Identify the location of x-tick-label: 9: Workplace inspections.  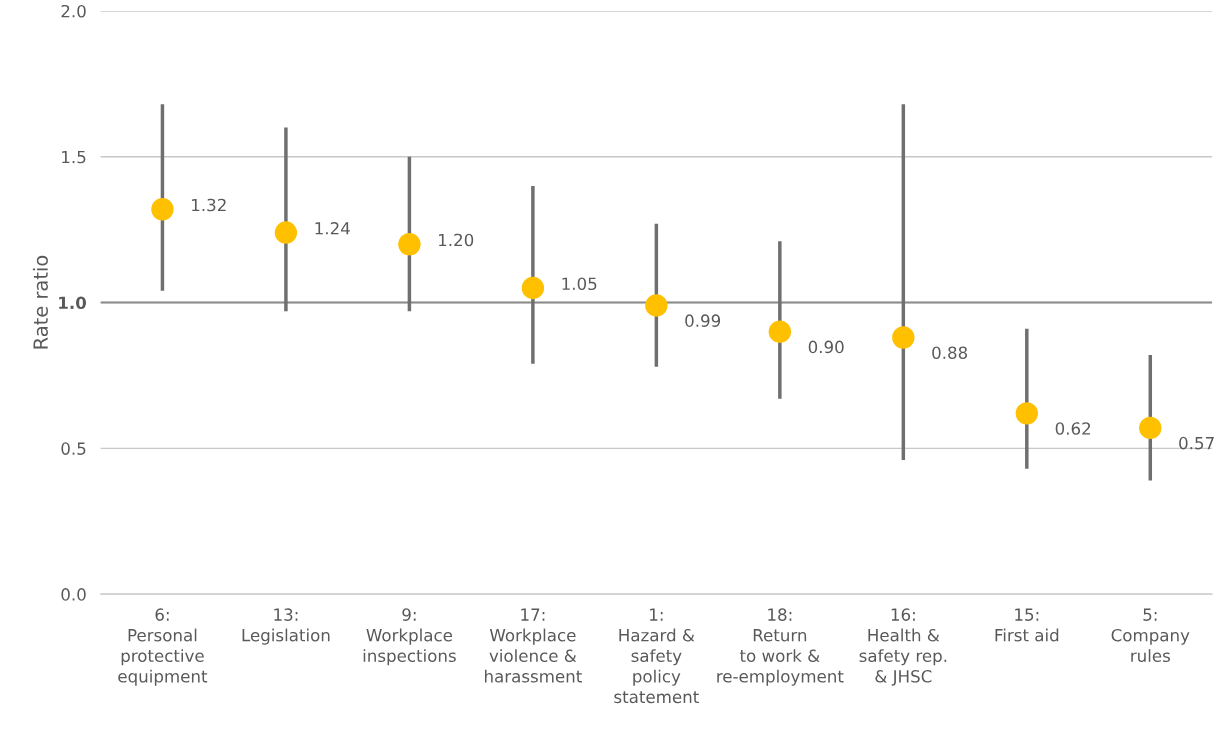
(409, 637).